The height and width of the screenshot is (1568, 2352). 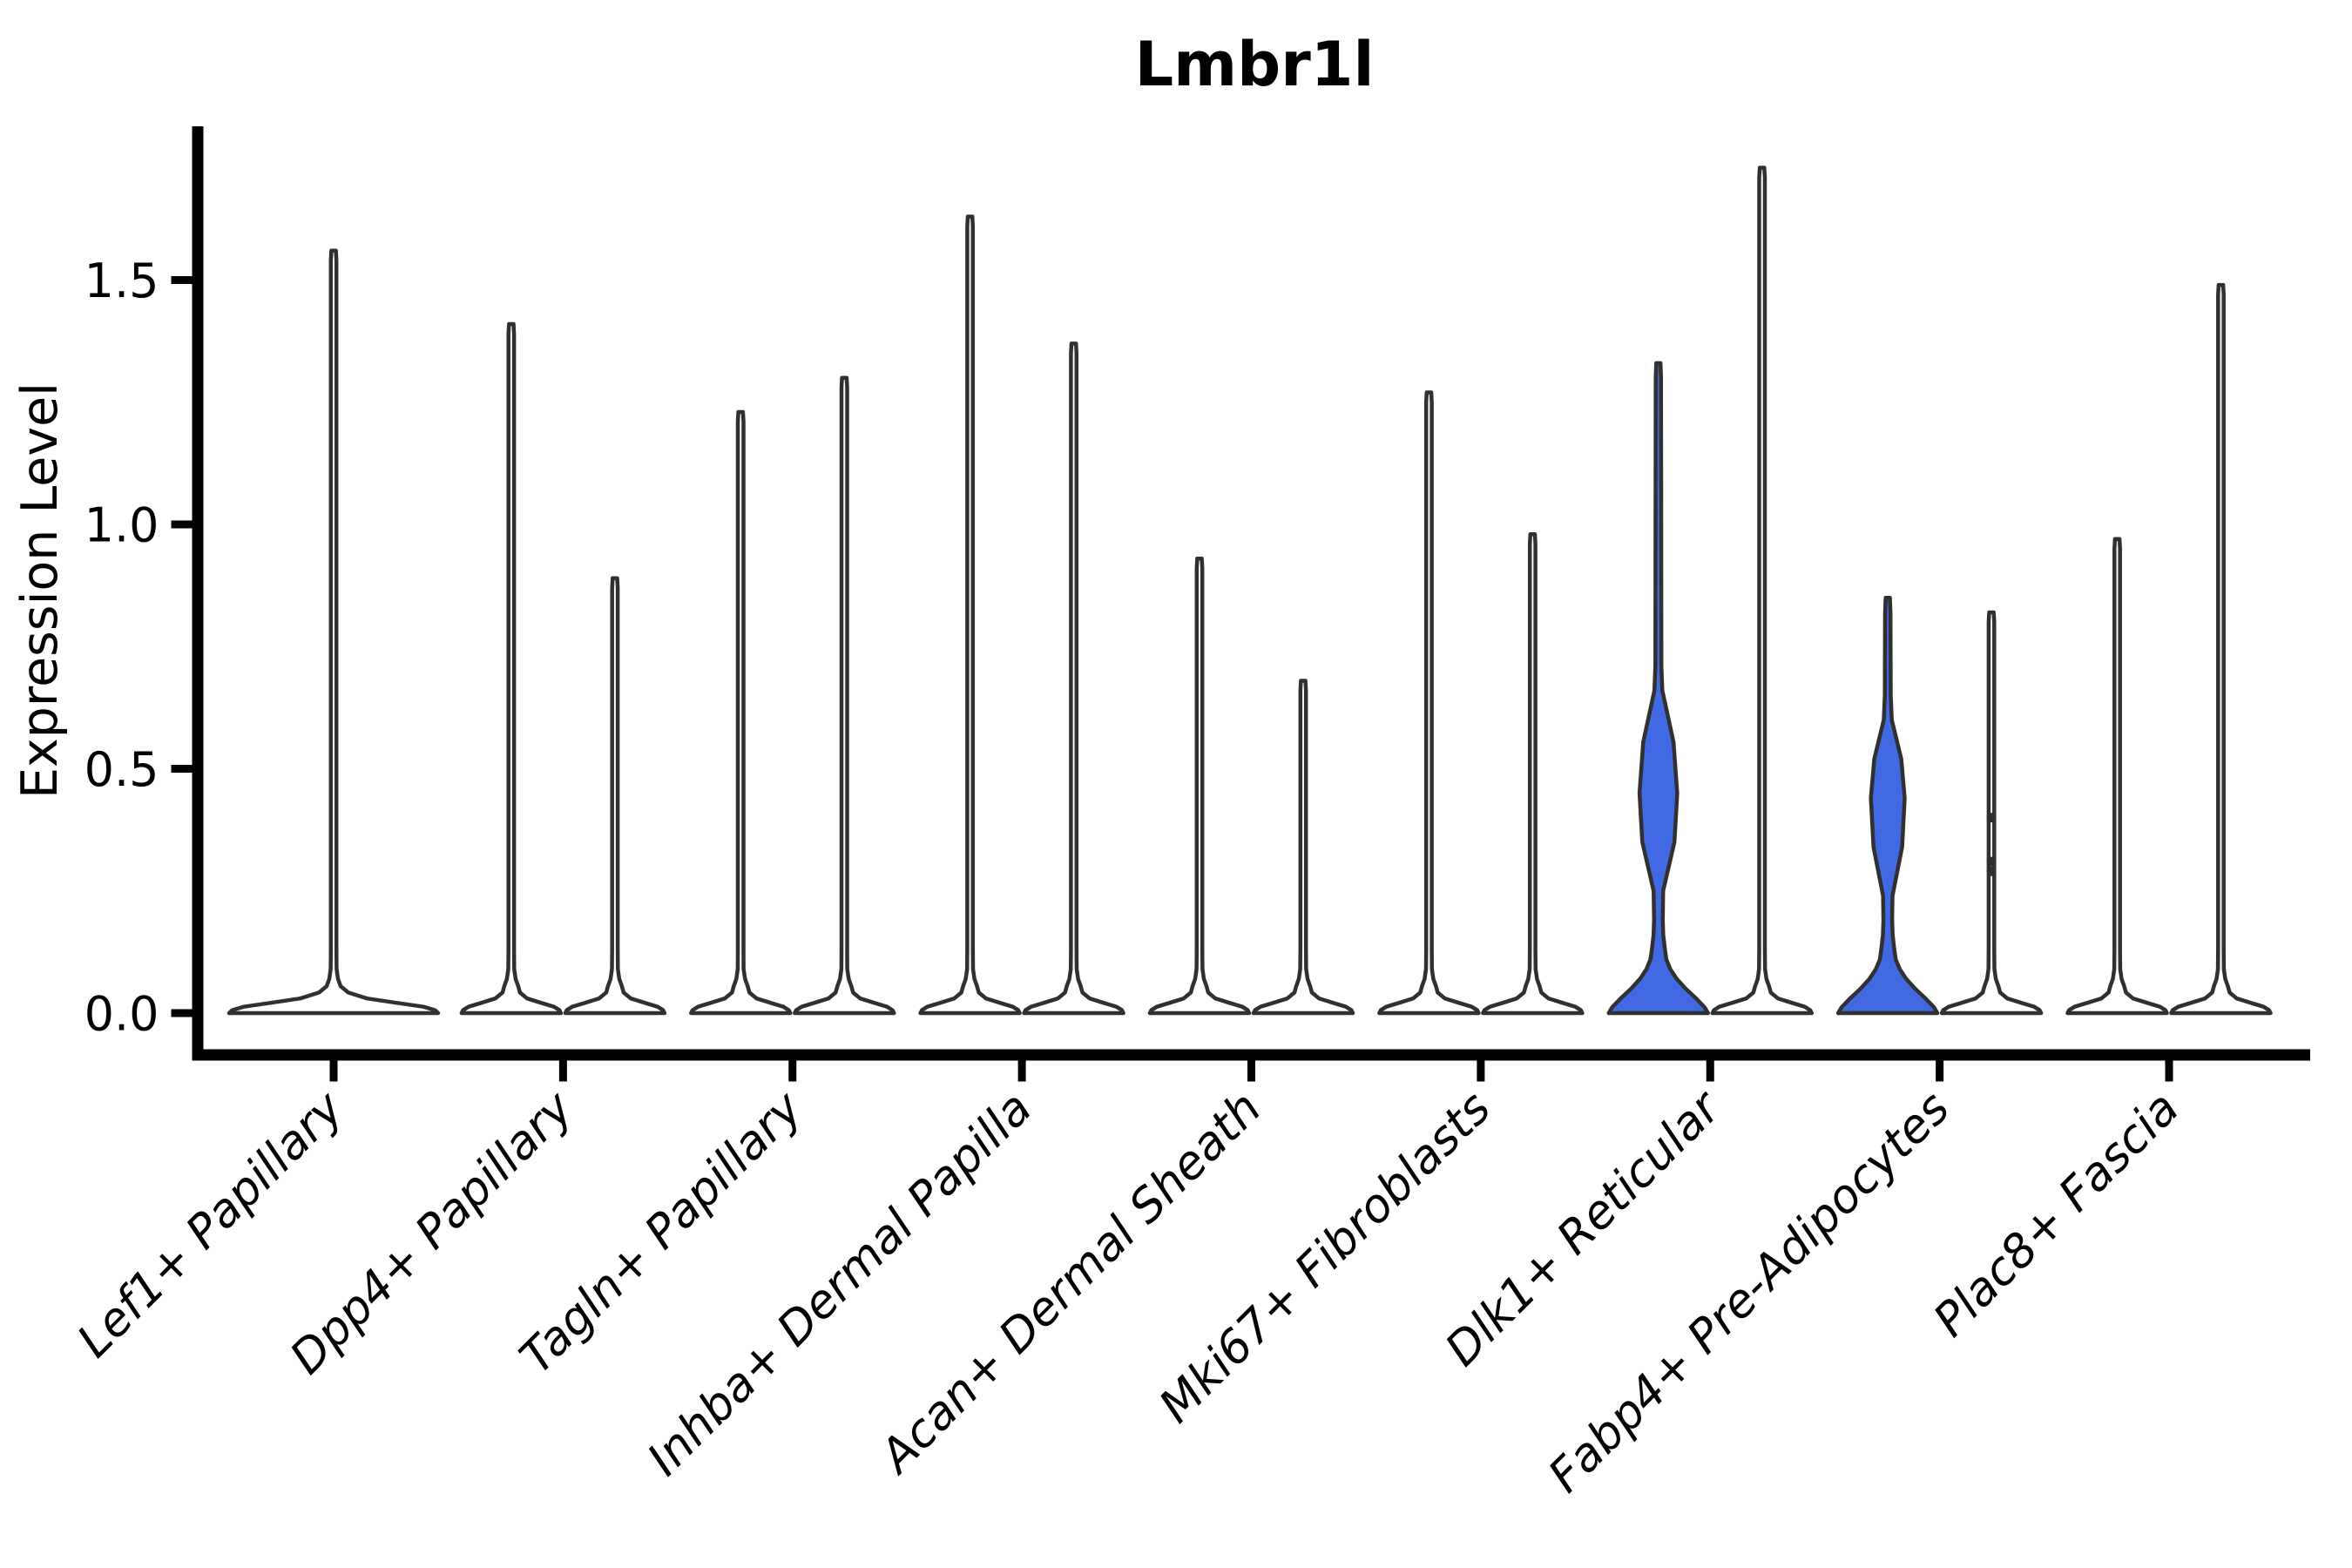 What do you see at coordinates (1199, 786) in the screenshot?
I see `violin-acan-dermal-sheath-left` at bounding box center [1199, 786].